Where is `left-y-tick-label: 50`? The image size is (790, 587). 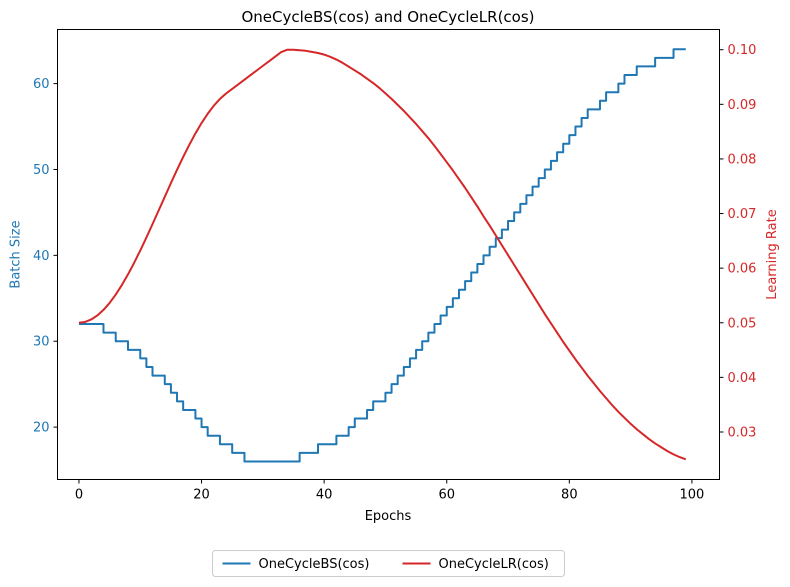 left-y-tick-label: 50 is located at coordinates (41, 170).